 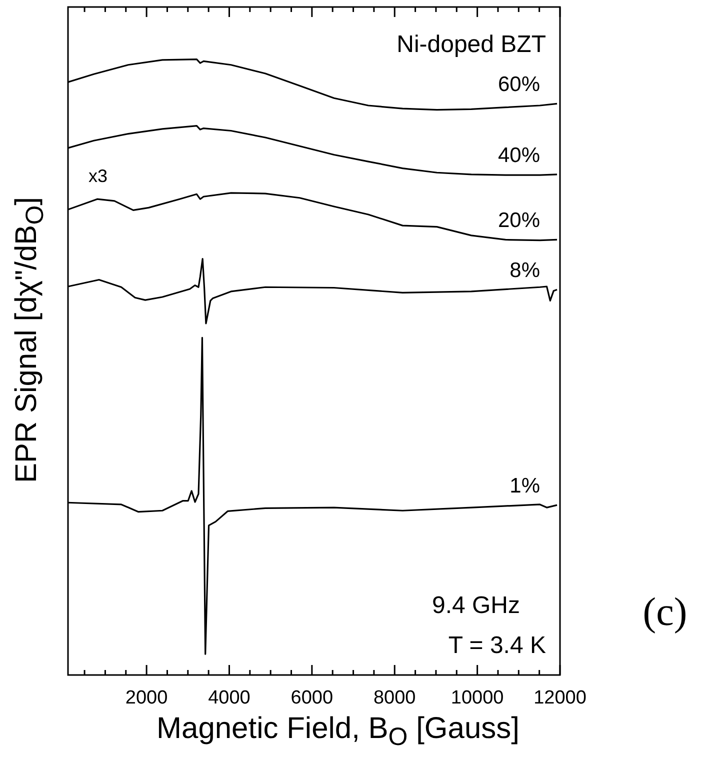 I want to click on annotation: 9.4 GHz, so click(x=476, y=605).